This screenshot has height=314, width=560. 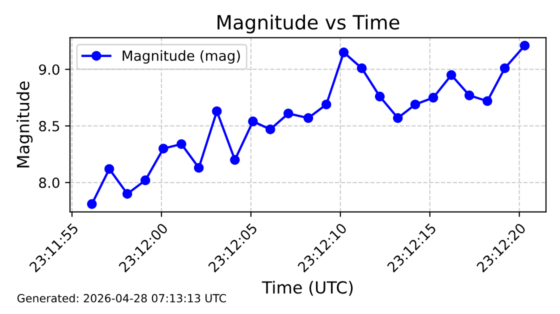 What do you see at coordinates (49, 182) in the screenshot?
I see `y-tick-label: 8.0` at bounding box center [49, 182].